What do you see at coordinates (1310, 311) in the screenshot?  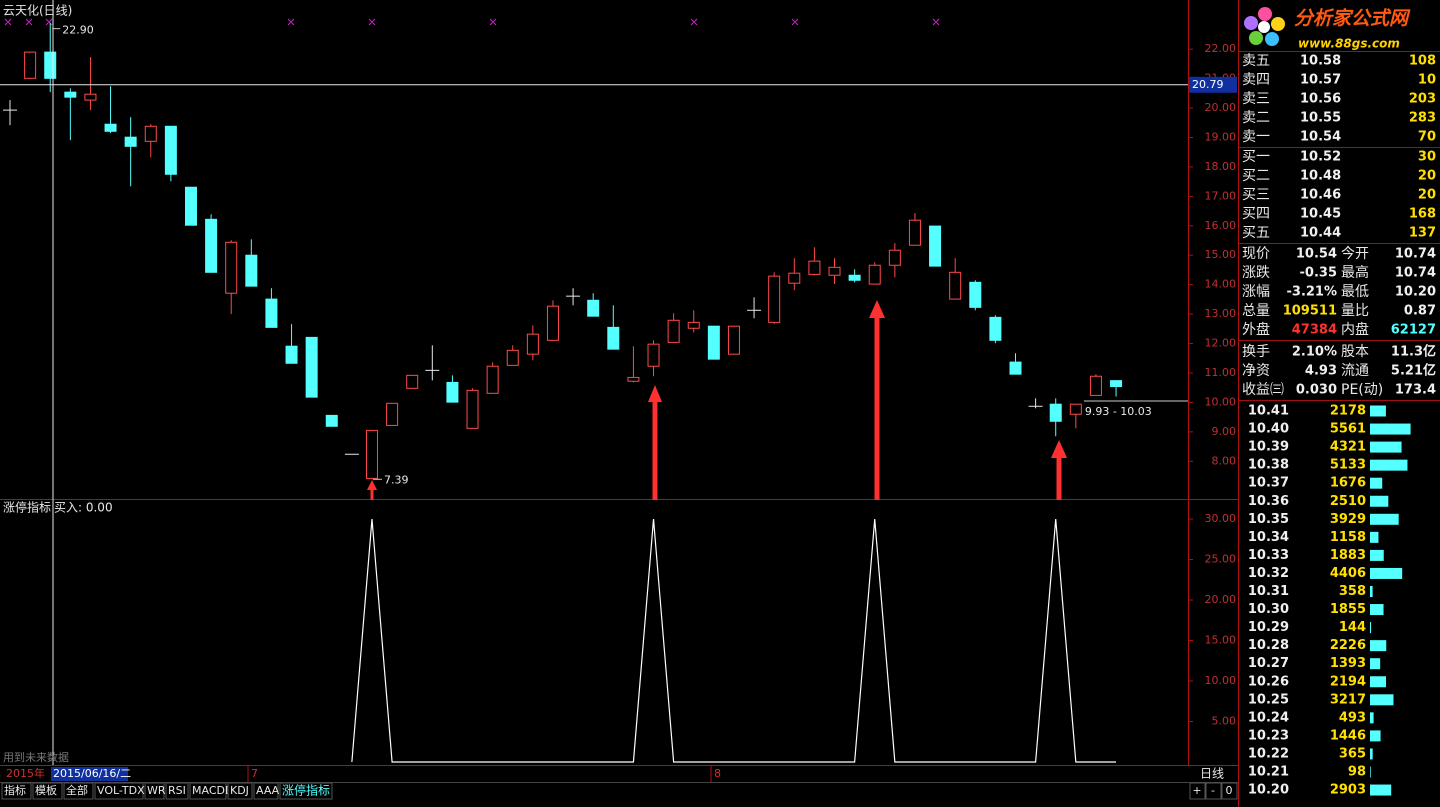 I see `stat-value: 109511` at bounding box center [1310, 311].